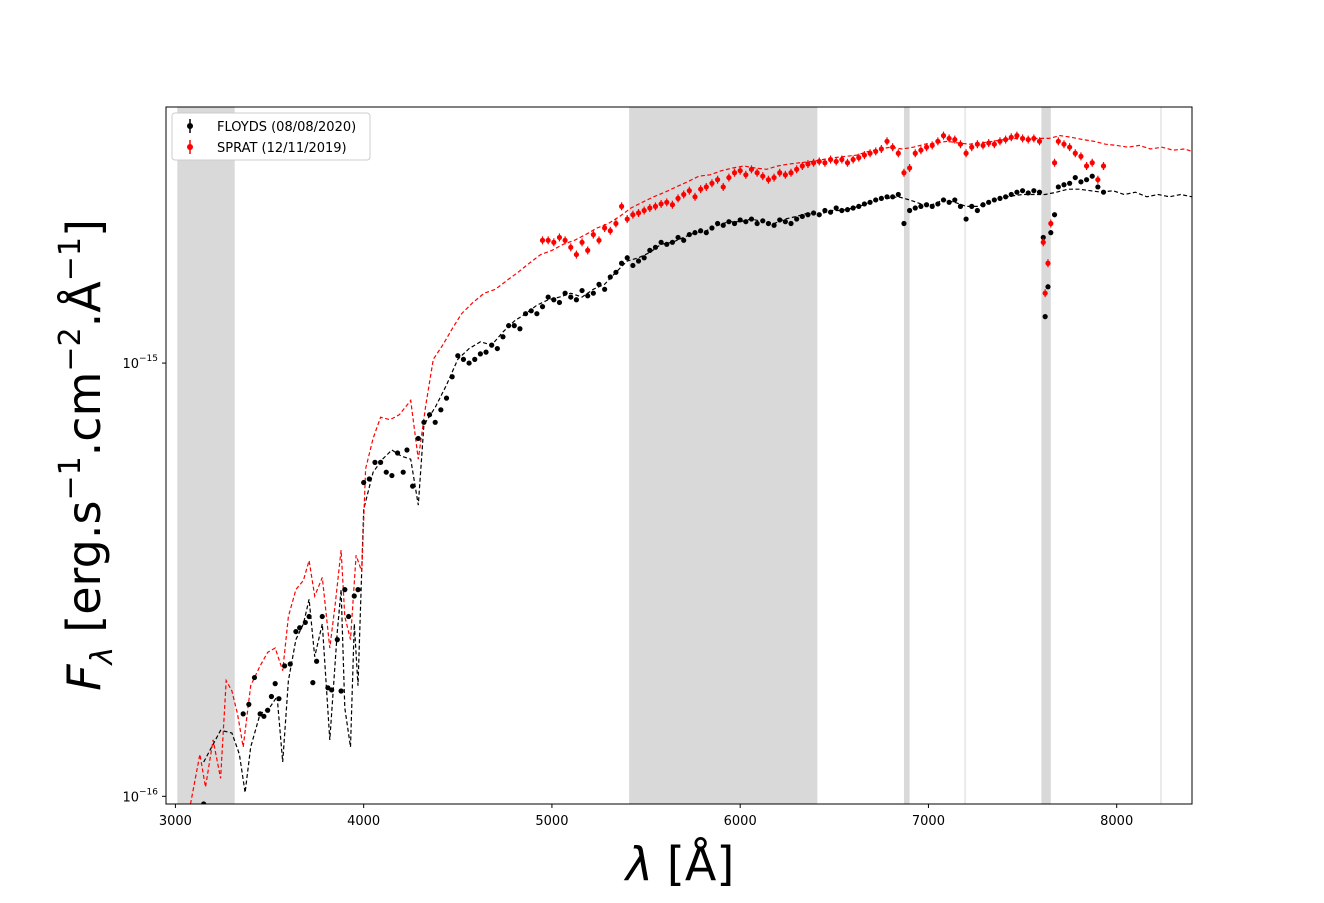  What do you see at coordinates (271, 136) in the screenshot?
I see `legend: FLOYDS (08/08/2020) SPRAT (12/11/2019)` at bounding box center [271, 136].